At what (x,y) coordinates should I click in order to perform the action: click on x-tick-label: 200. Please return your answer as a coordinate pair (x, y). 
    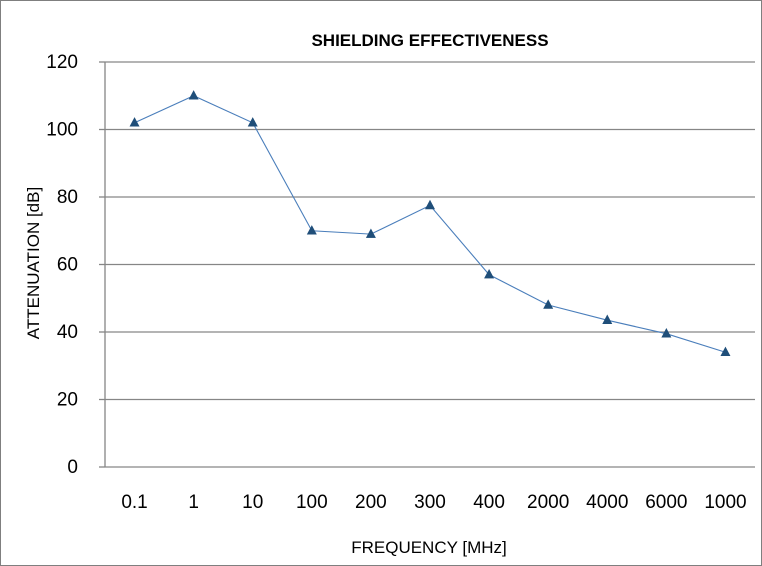
    Looking at the image, I should click on (371, 502).